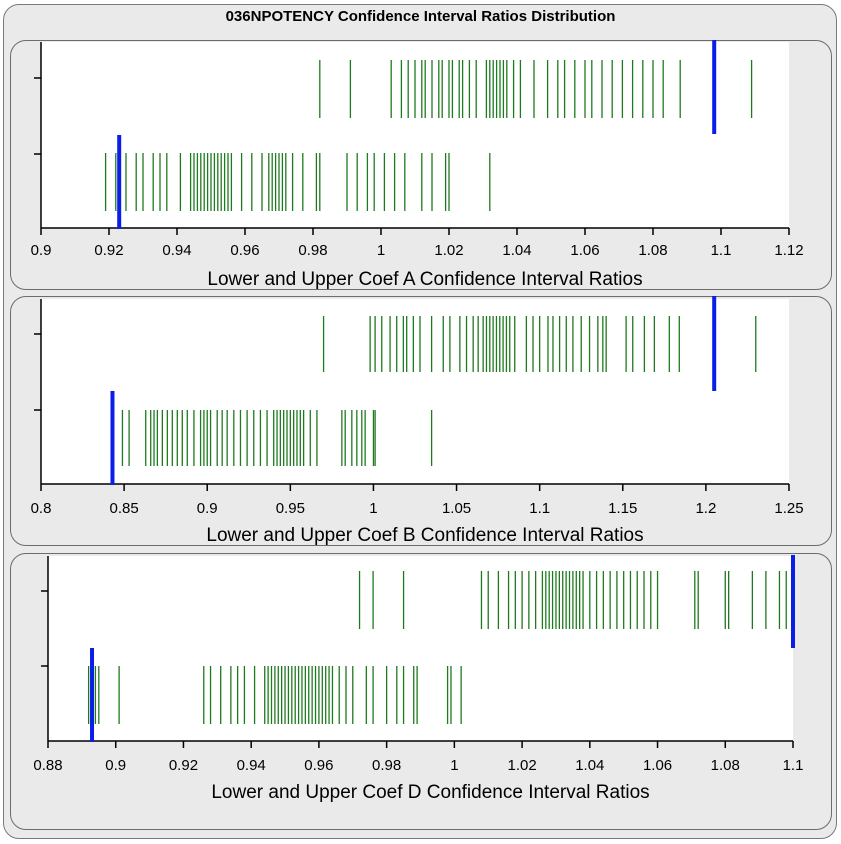 The height and width of the screenshot is (844, 841). Describe the element at coordinates (705, 508) in the screenshot. I see `x-tick-label-b: 1.2` at that location.